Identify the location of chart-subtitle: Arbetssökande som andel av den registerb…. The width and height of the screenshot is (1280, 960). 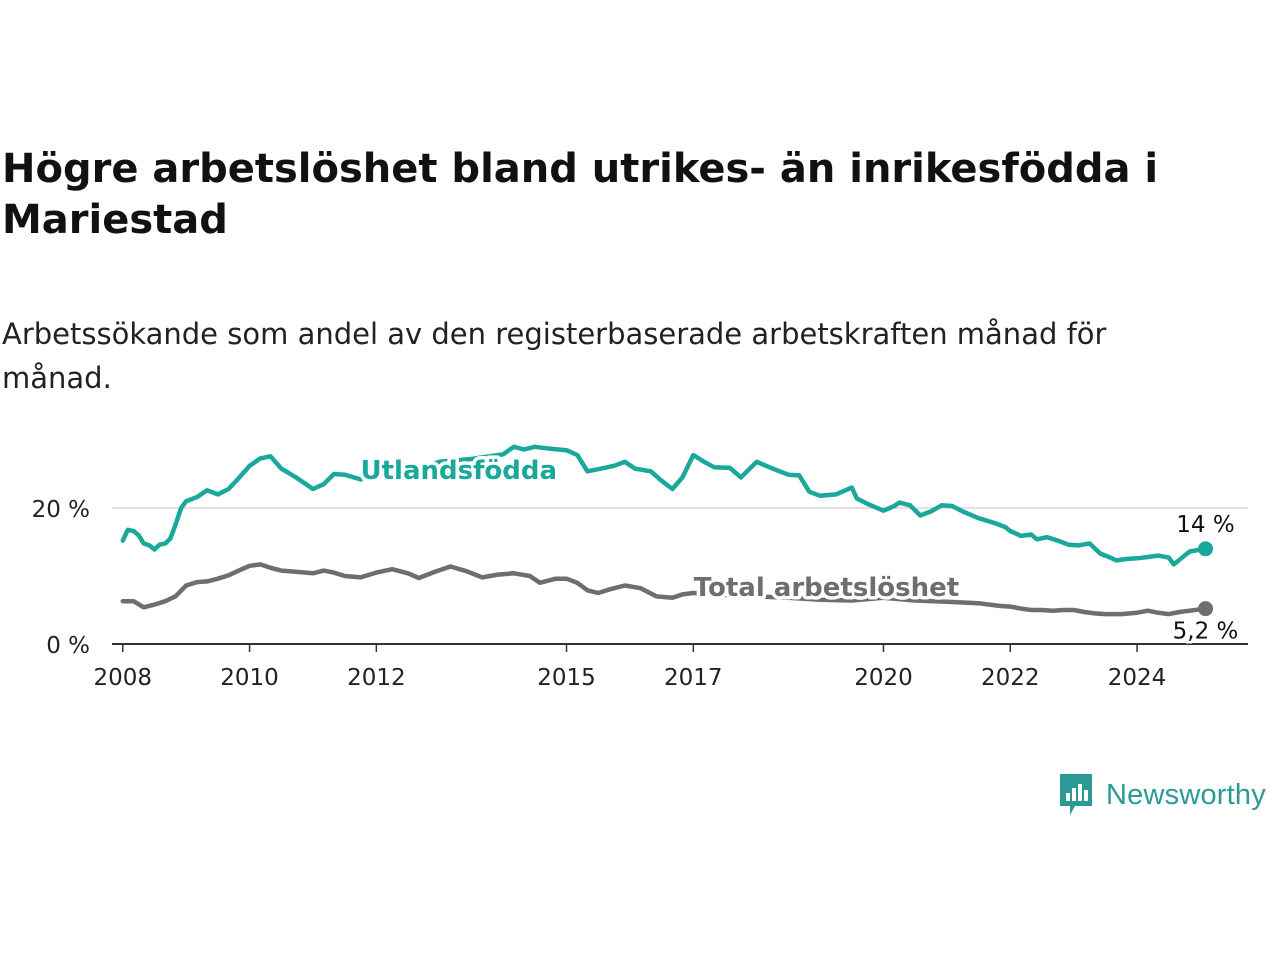
(554, 356).